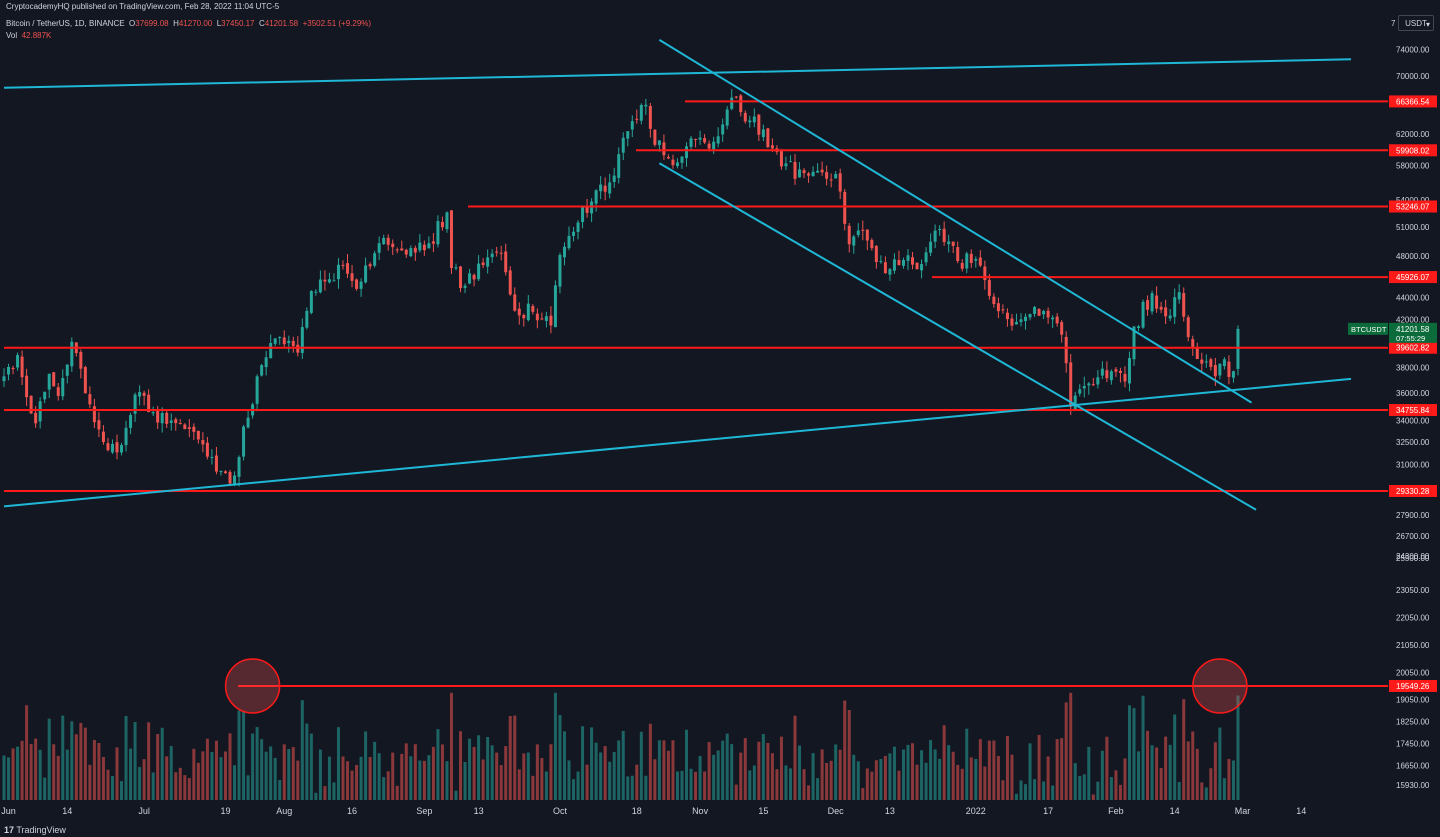  I want to click on time-tick-label: 2022, so click(976, 811).